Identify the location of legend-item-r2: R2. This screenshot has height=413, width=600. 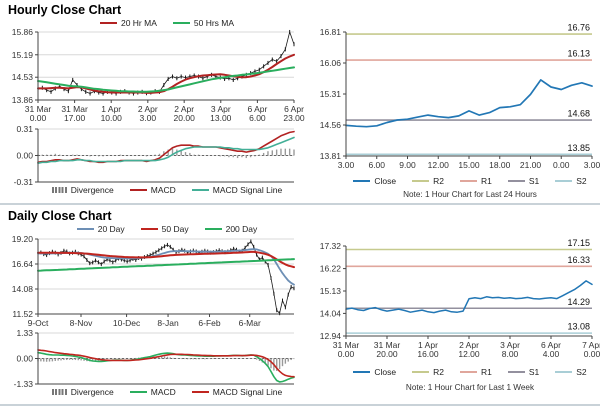
(428, 372).